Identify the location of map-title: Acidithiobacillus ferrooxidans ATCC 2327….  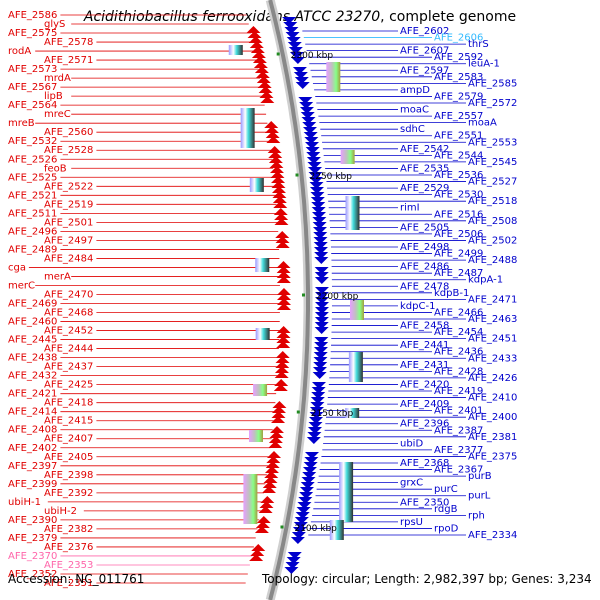
(300, 17).